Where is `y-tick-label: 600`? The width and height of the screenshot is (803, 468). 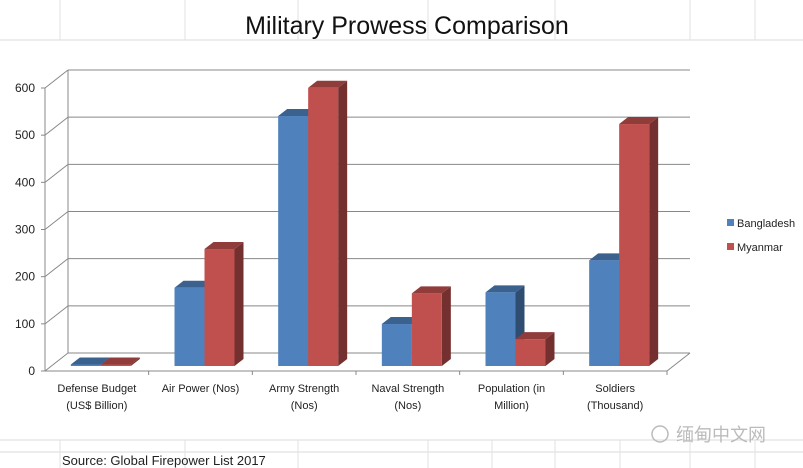
y-tick-label: 600 is located at coordinates (25, 88).